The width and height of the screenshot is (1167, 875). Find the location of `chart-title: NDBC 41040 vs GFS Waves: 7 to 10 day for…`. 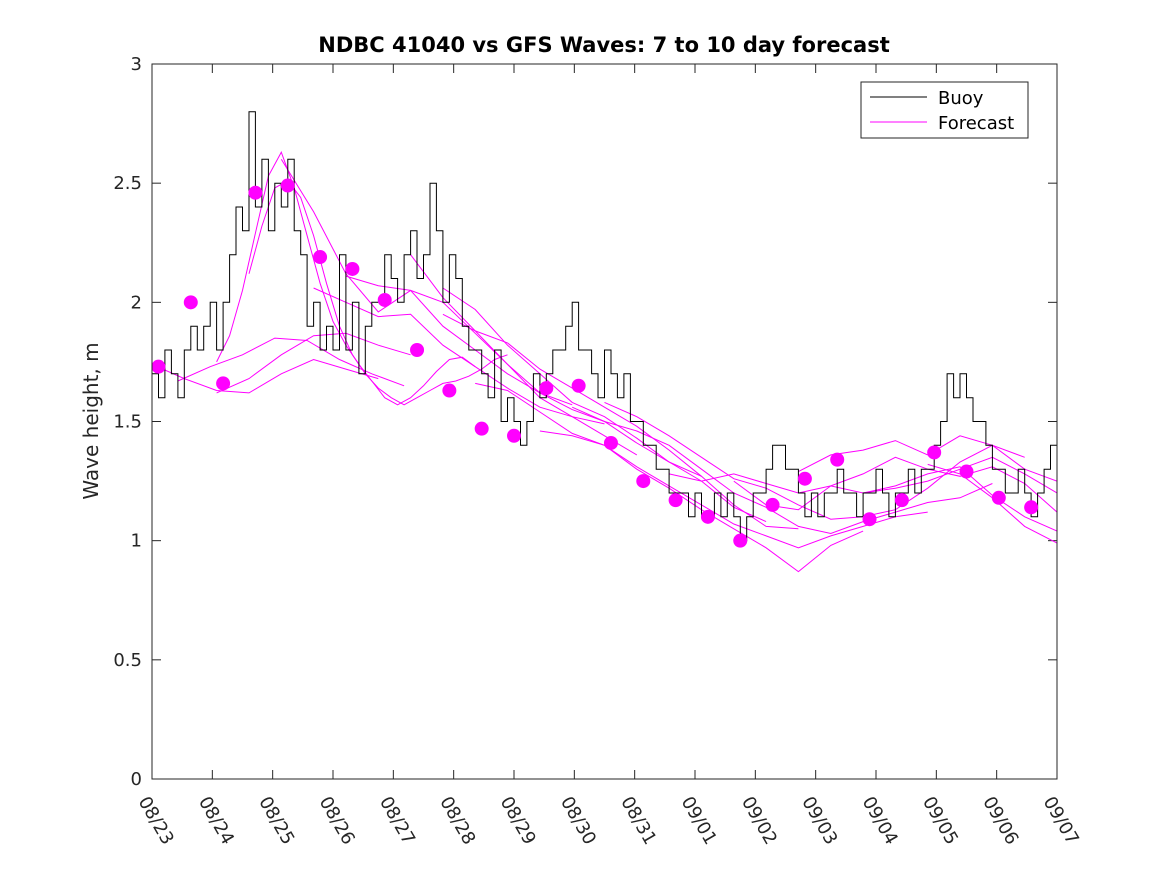

chart-title: NDBC 41040 vs GFS Waves: 7 to 10 day for… is located at coordinates (603, 45).